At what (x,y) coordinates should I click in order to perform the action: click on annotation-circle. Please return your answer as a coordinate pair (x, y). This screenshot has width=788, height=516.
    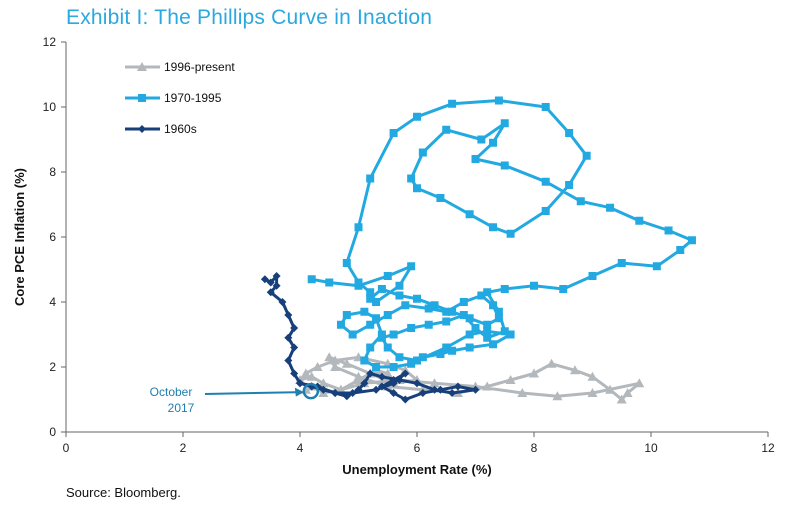
    Looking at the image, I should click on (311, 391).